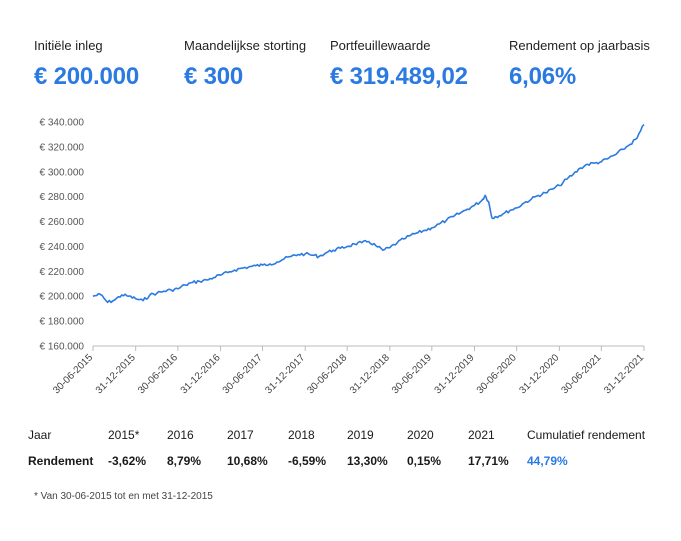  I want to click on stat-value: 6,06%, so click(543, 76).